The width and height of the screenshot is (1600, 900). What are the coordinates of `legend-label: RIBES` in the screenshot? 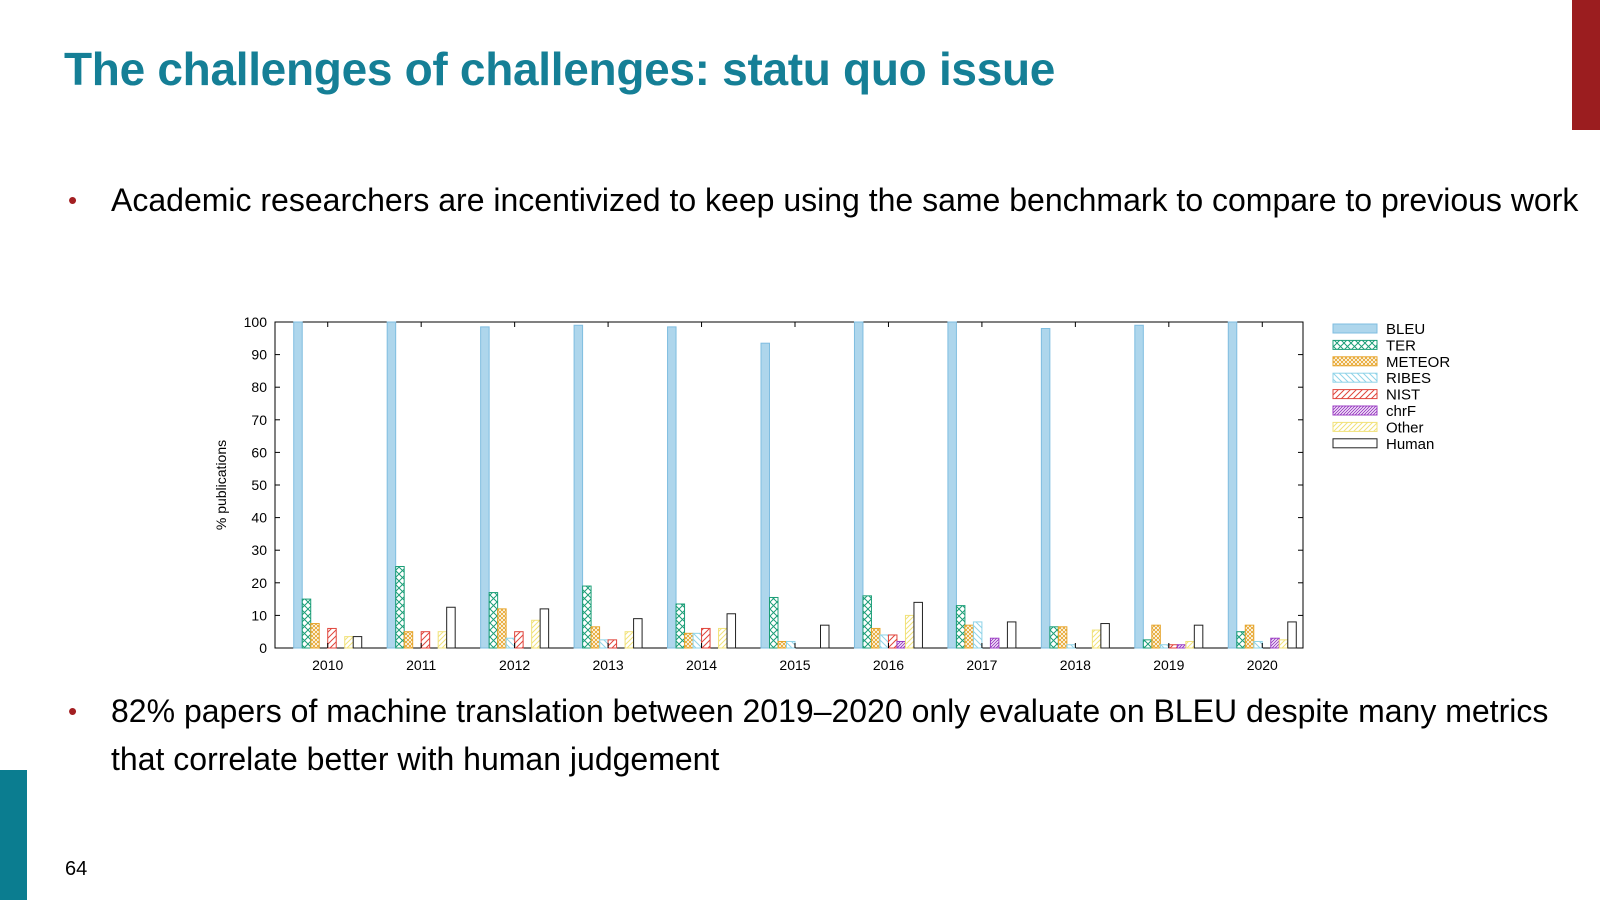 It's located at (1408, 378).